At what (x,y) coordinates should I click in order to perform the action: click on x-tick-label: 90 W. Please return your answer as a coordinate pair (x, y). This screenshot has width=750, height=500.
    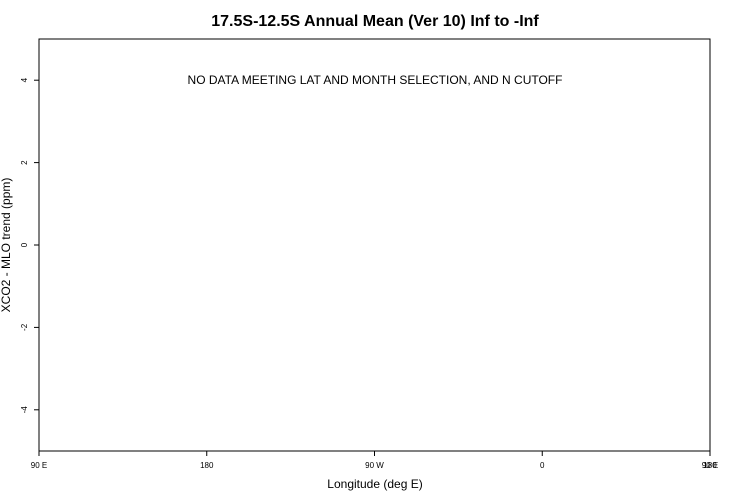
    Looking at the image, I should click on (374, 465).